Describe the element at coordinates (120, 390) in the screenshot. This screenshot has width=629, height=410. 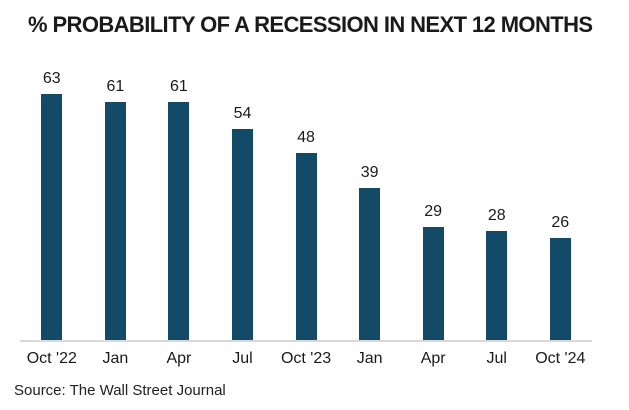
I see `source-attribution: Source: The Wall Street Journal` at that location.